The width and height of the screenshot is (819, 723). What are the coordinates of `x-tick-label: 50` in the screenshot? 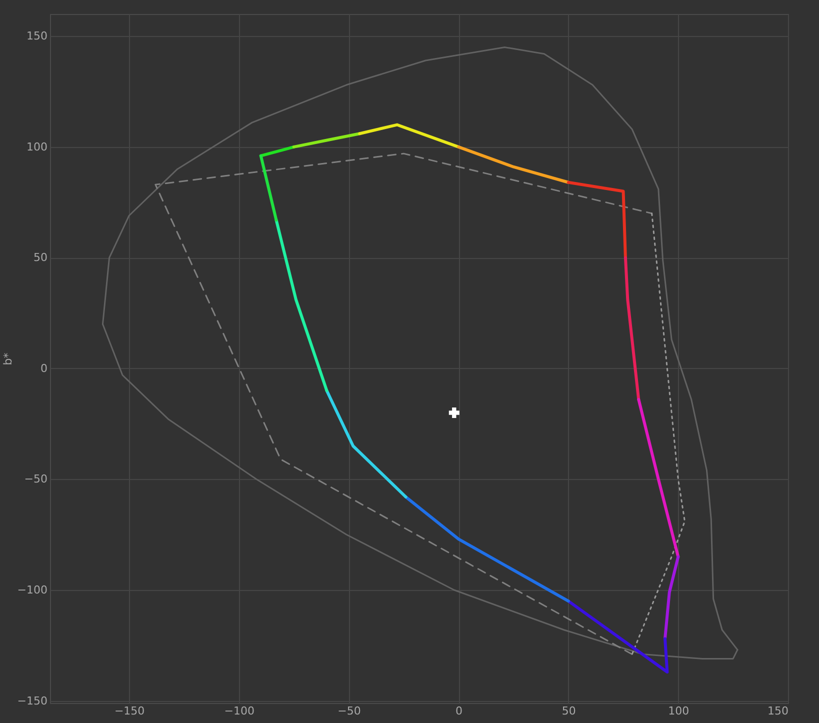 It's located at (569, 711).